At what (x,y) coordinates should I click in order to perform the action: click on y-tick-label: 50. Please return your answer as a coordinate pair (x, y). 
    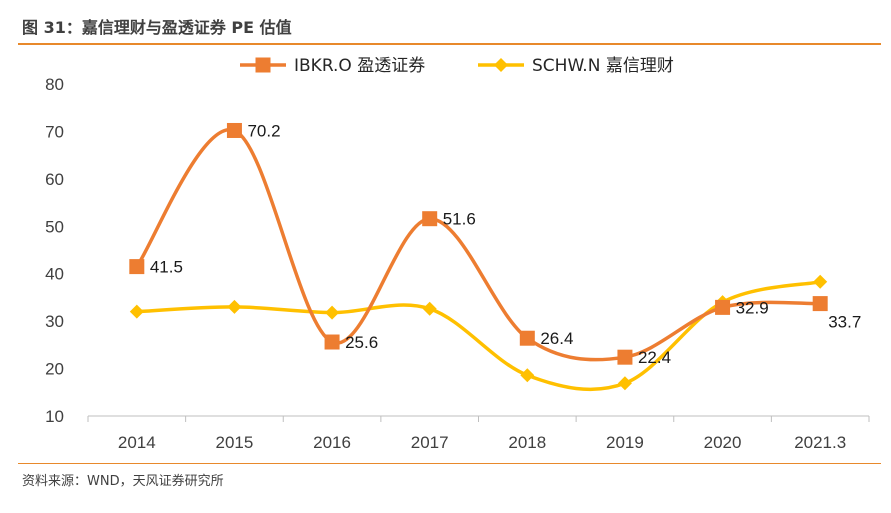
    Looking at the image, I should click on (54, 226).